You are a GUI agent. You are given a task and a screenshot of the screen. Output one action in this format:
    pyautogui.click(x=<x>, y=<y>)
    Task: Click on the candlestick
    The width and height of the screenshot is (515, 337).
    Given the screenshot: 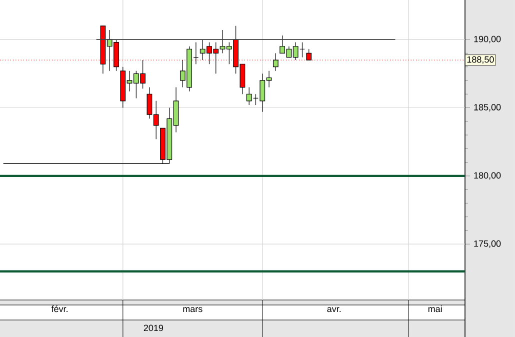 What is the action you would take?
    pyautogui.click(x=275, y=62)
    